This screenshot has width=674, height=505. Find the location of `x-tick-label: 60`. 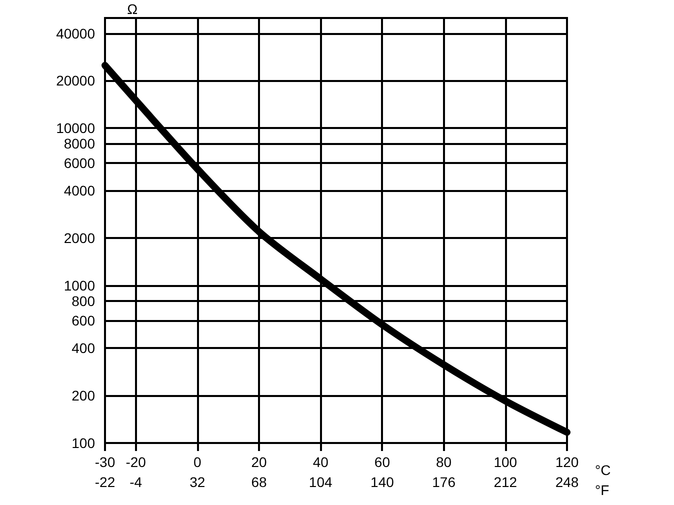

x-tick-label: 60 is located at coordinates (382, 462).